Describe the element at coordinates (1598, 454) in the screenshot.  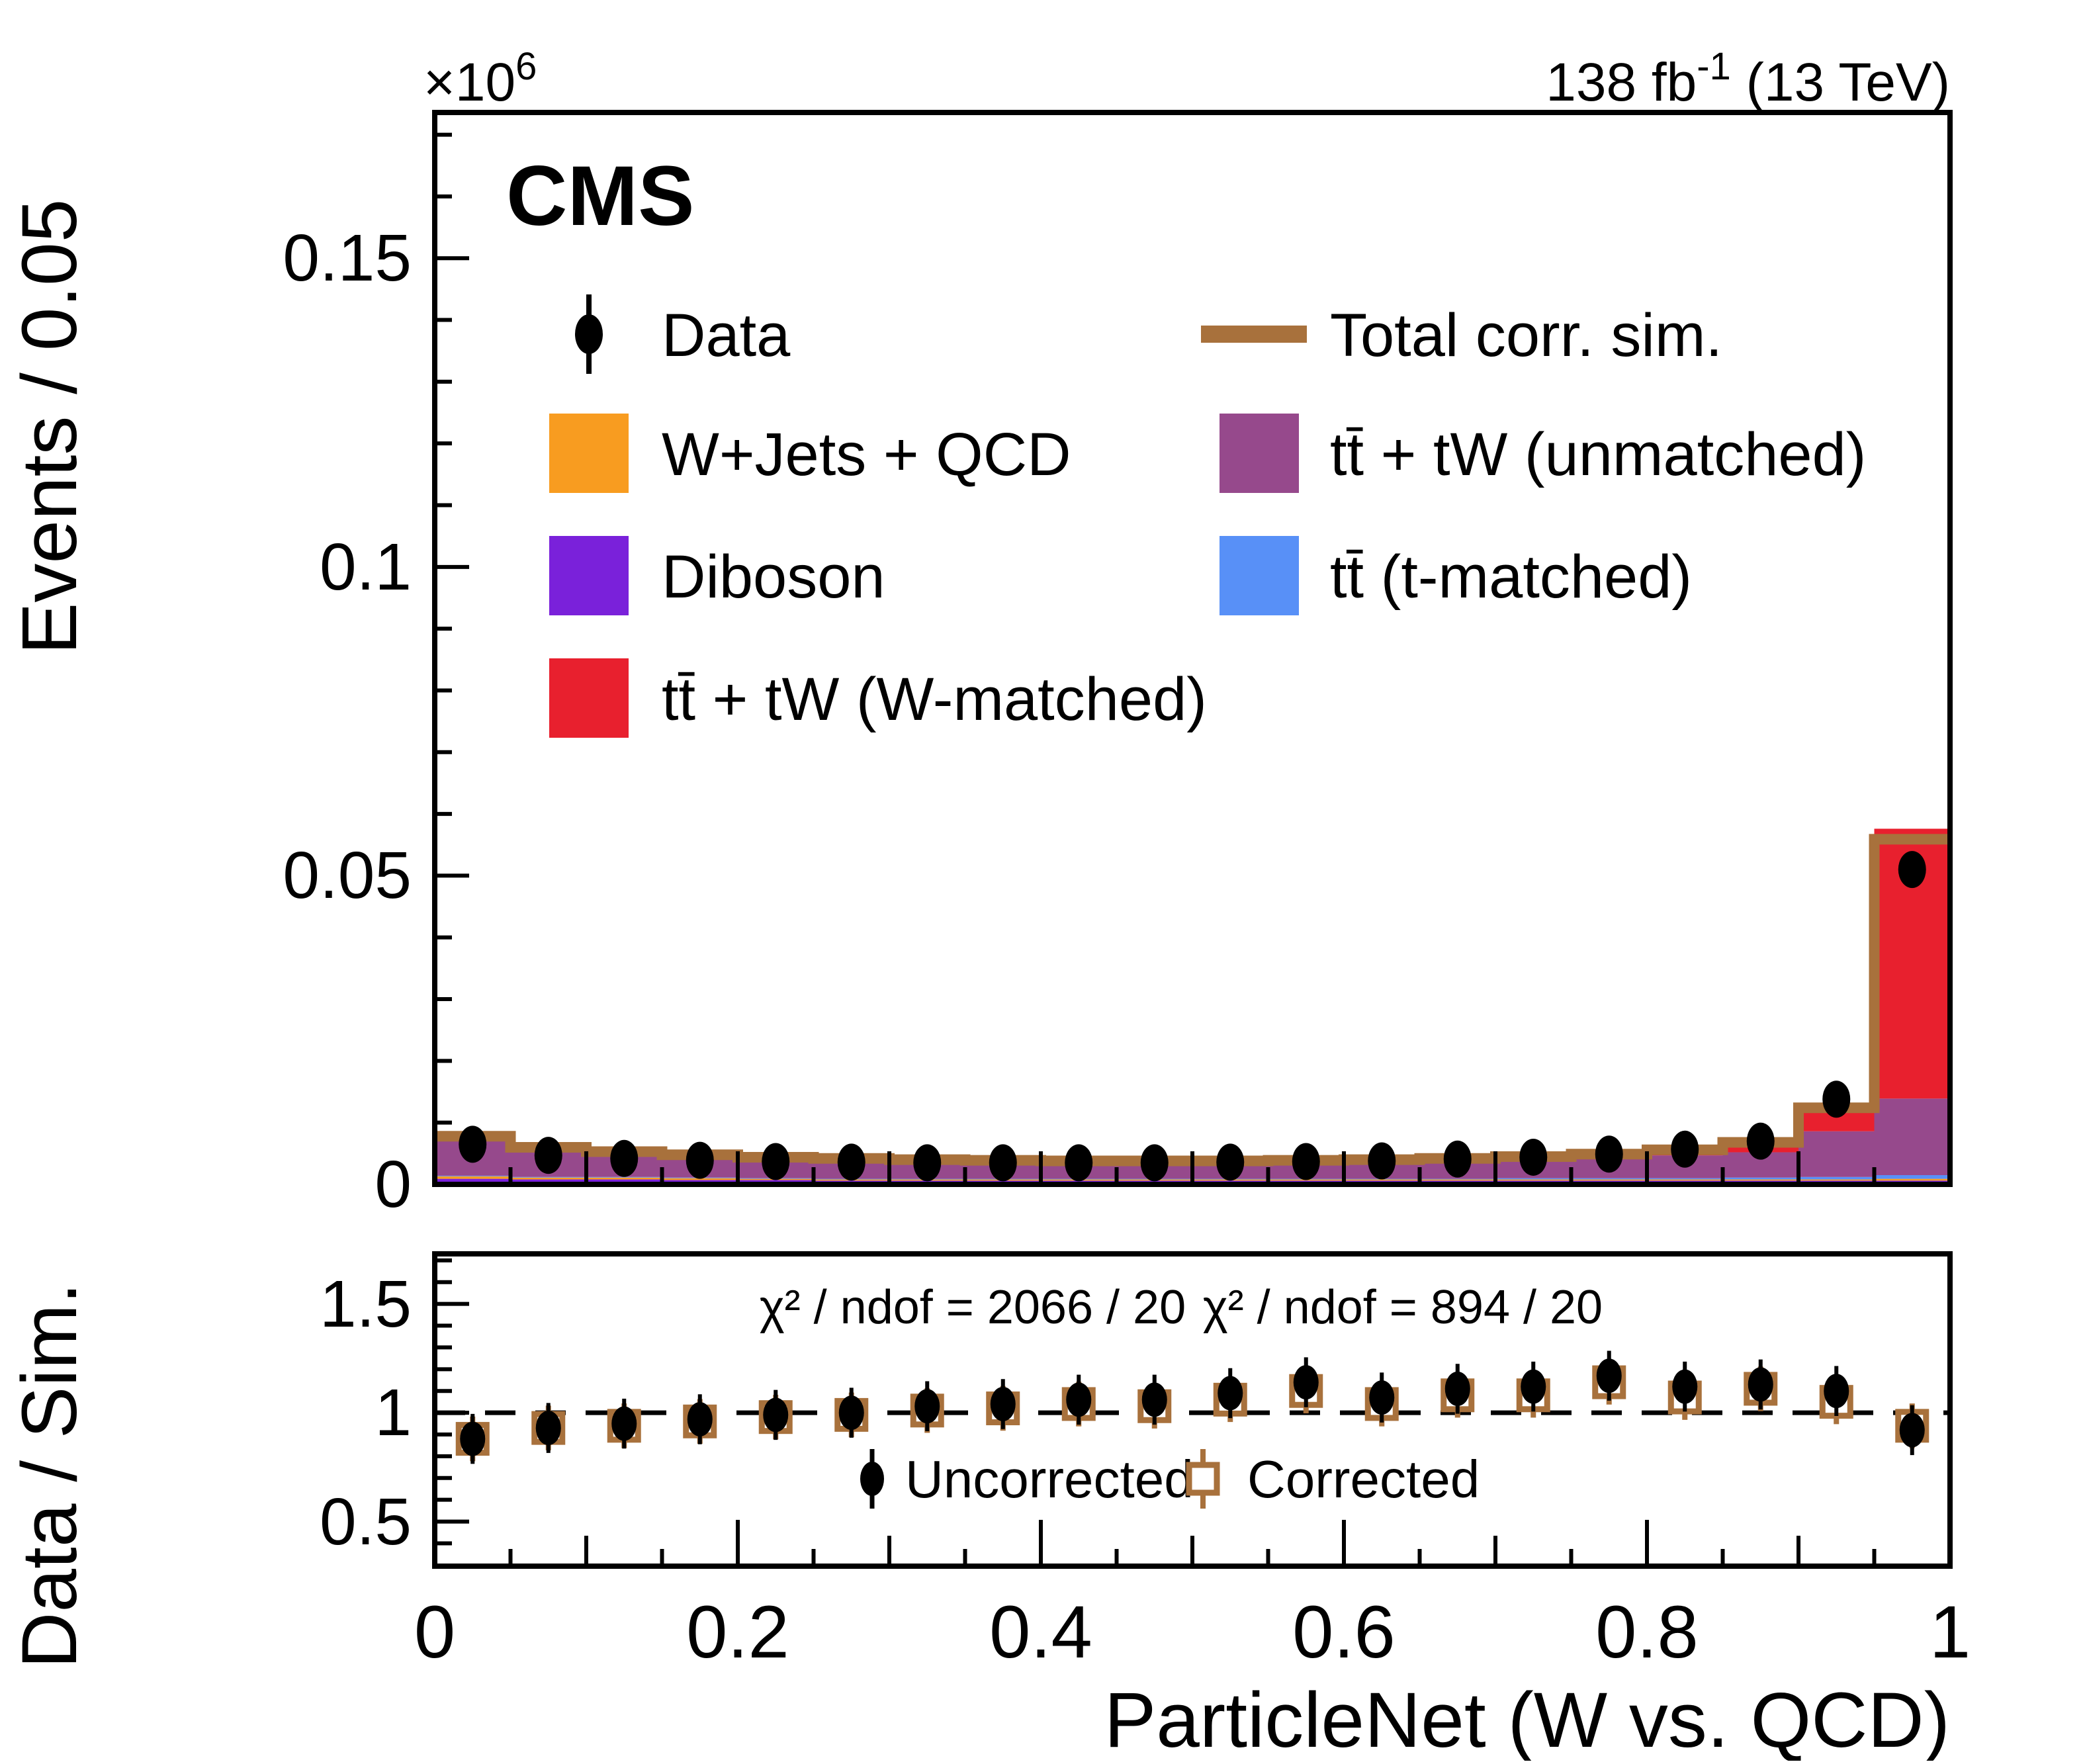
I see `legend-unmatched-label: tt̄ + tW (unmatched)` at that location.